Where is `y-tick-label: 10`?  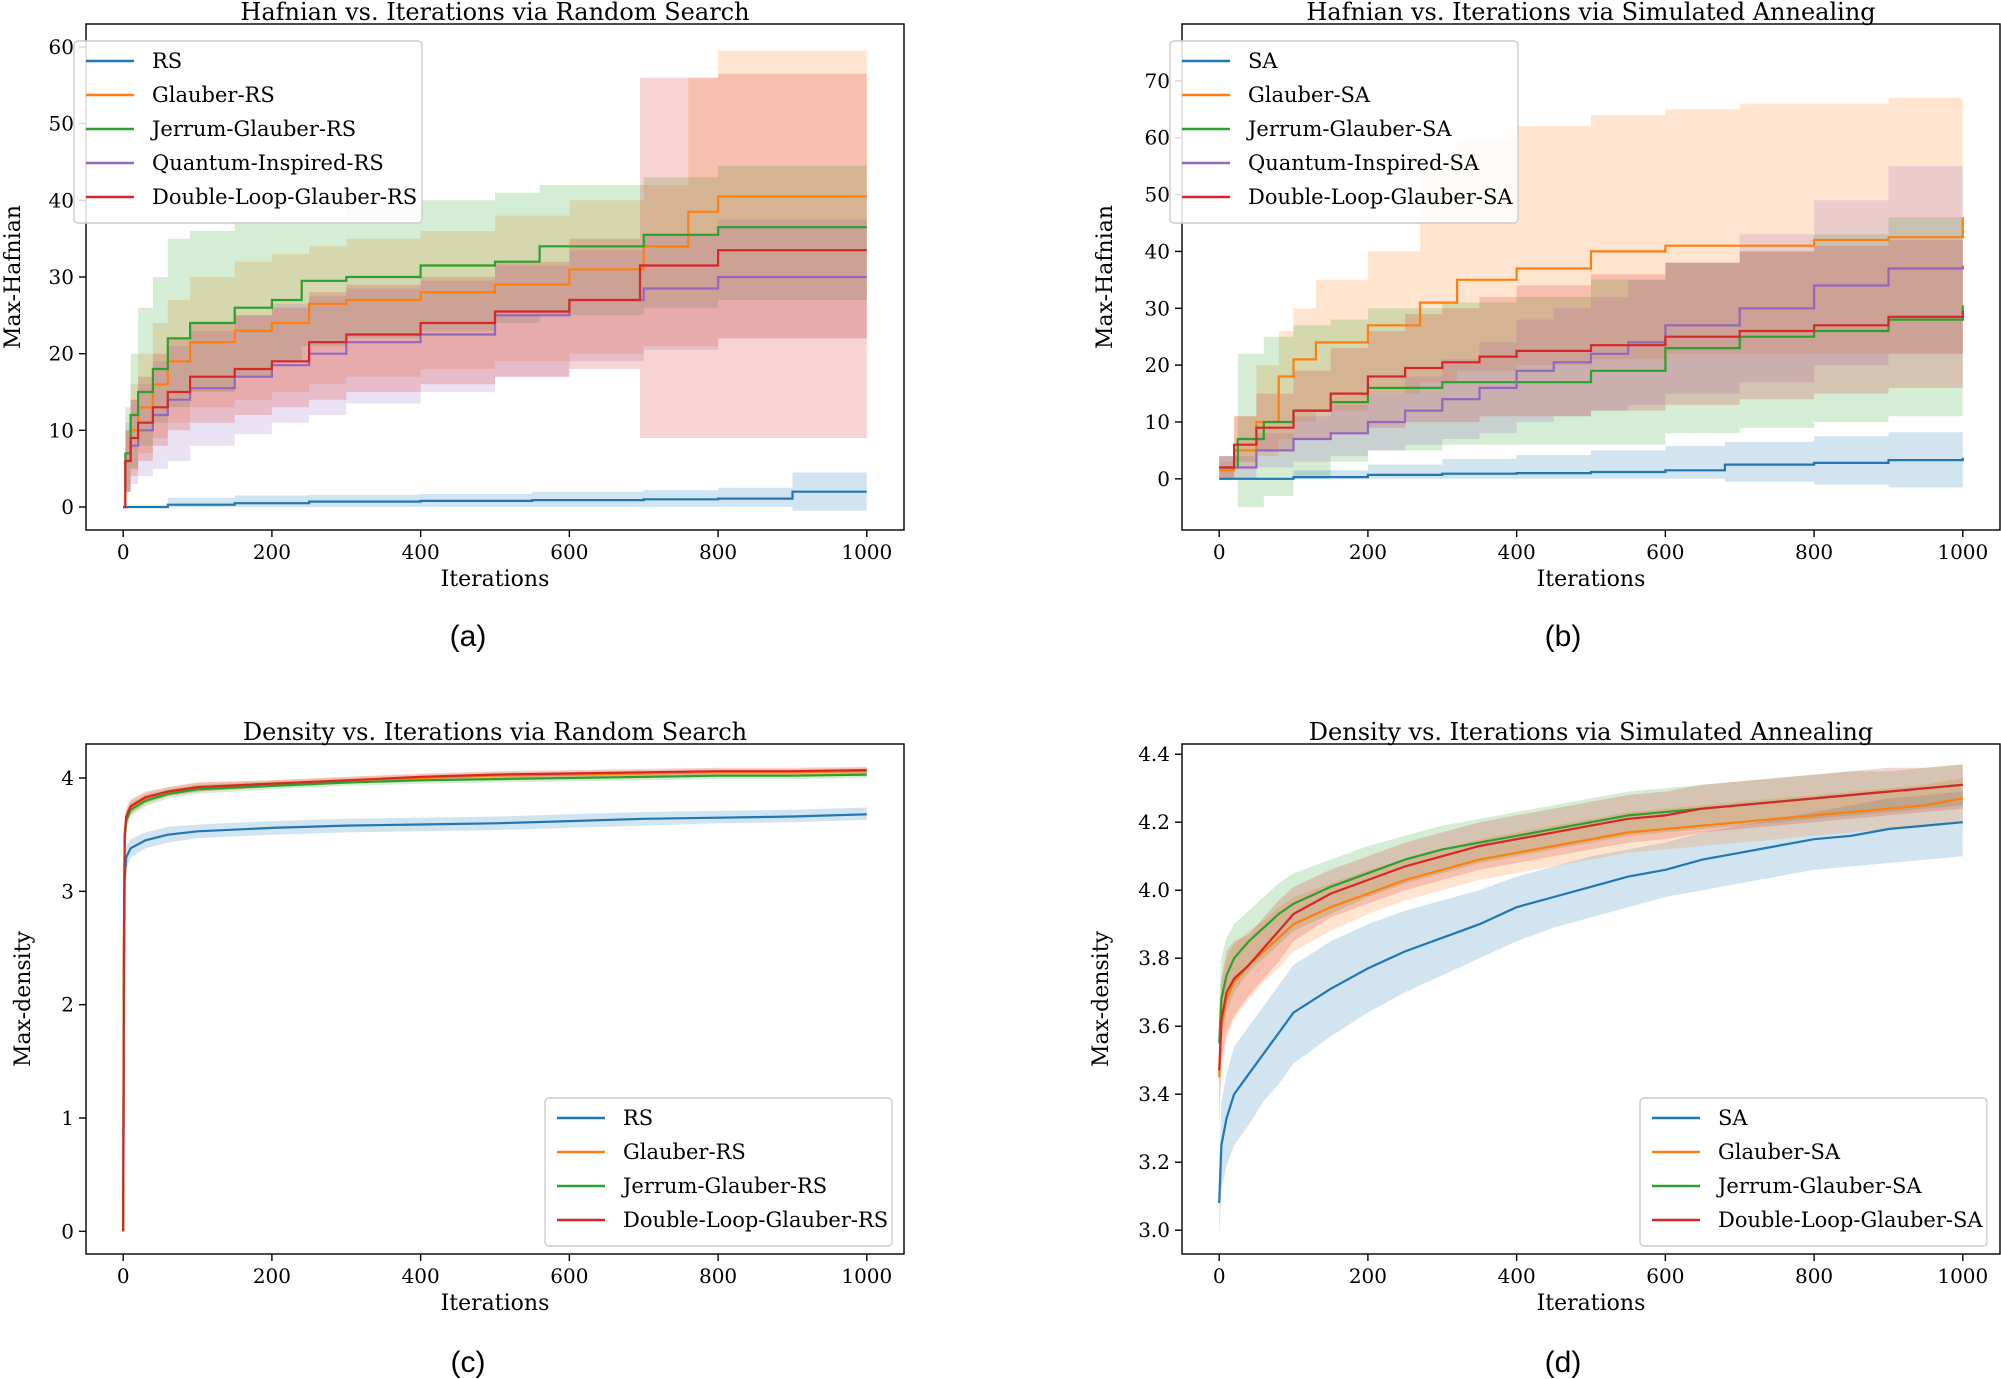 y-tick-label: 10 is located at coordinates (61, 430).